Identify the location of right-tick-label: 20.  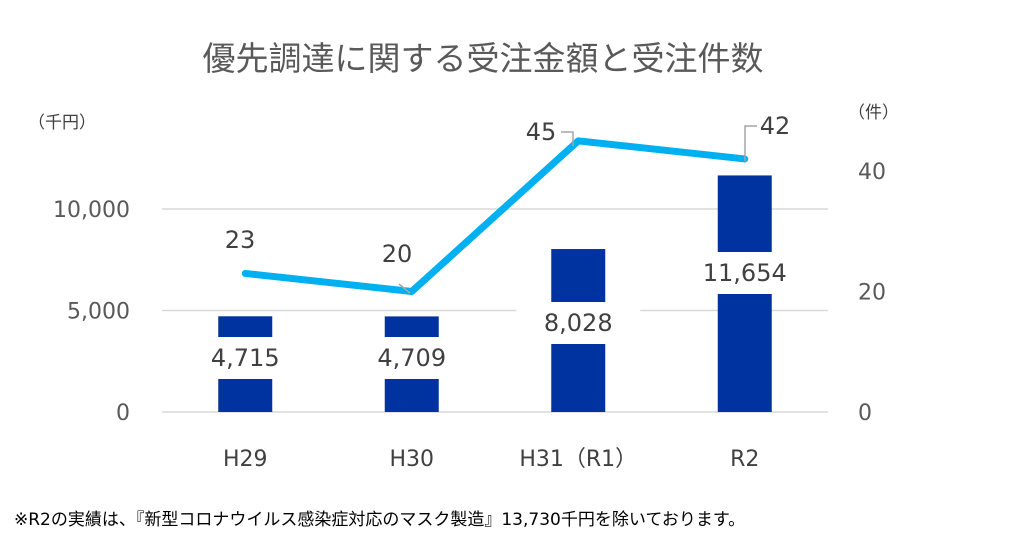
(872, 293).